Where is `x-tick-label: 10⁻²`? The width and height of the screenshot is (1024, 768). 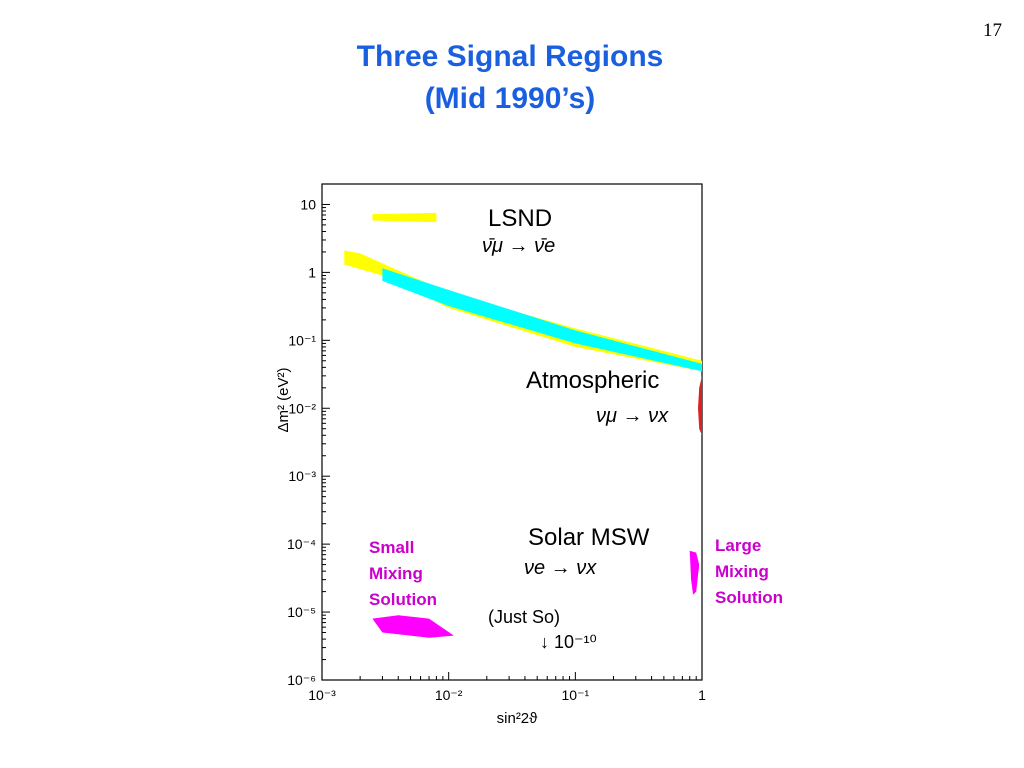
x-tick-label: 10⁻² is located at coordinates (449, 695).